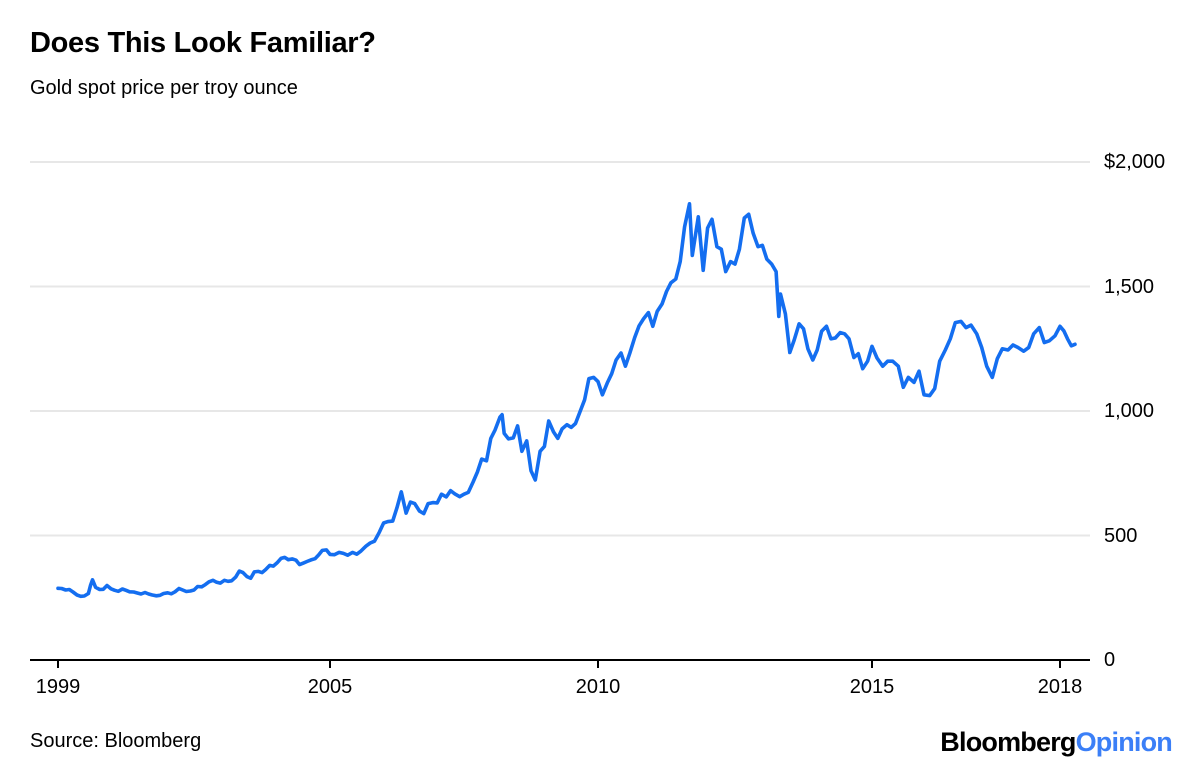  What do you see at coordinates (1110, 660) in the screenshot?
I see `y-axis-label: 0` at bounding box center [1110, 660].